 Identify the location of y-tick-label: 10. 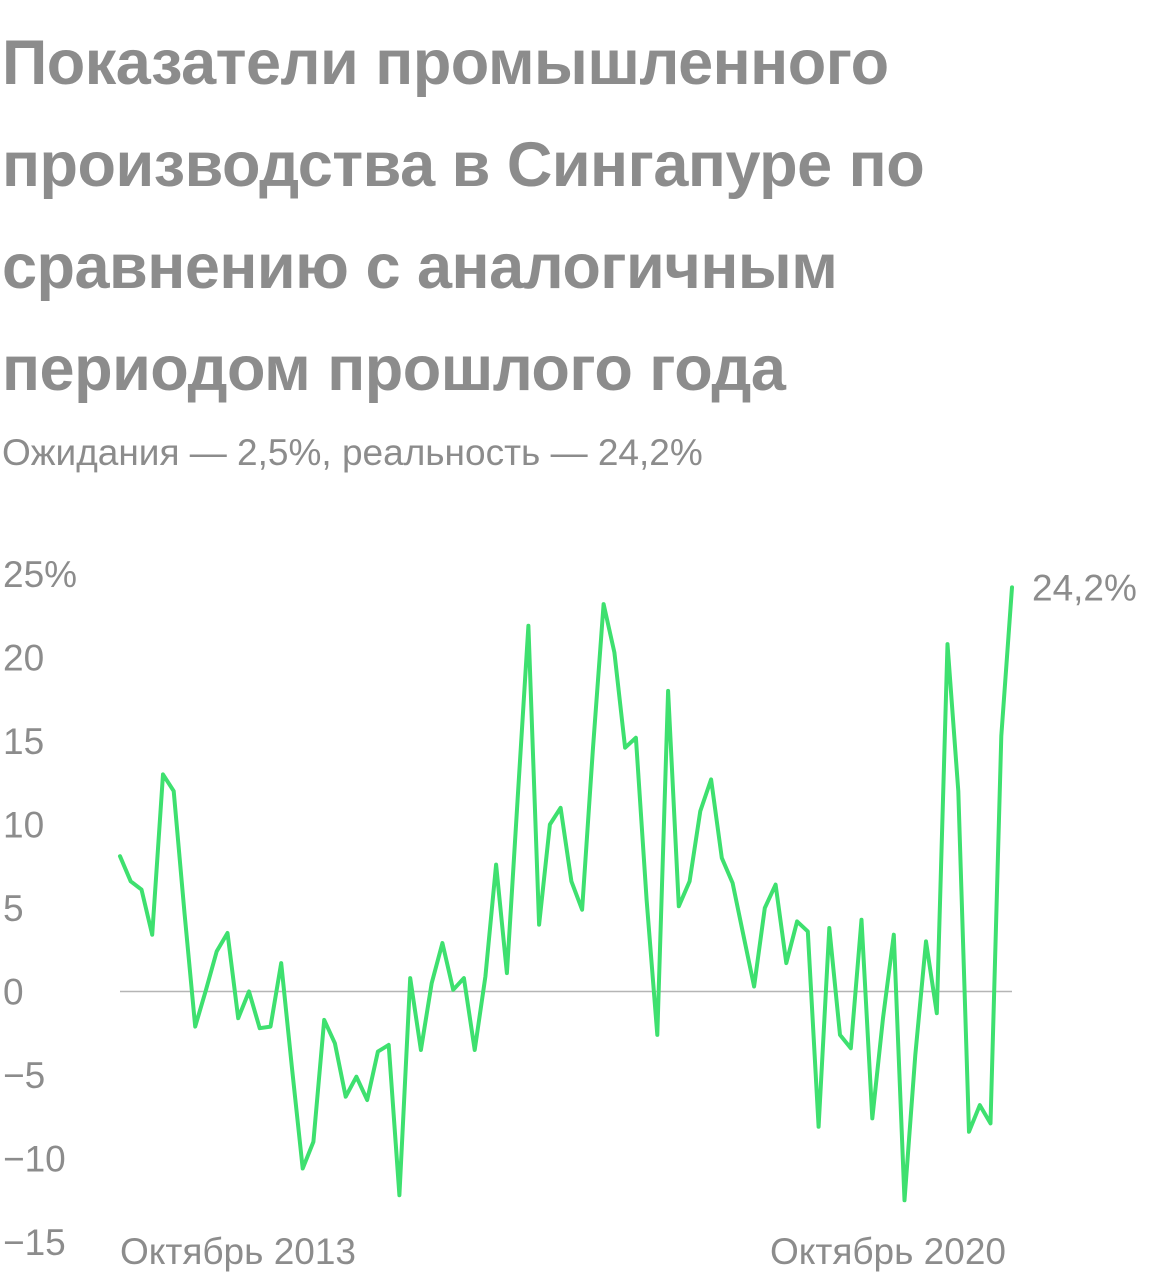
(23, 825).